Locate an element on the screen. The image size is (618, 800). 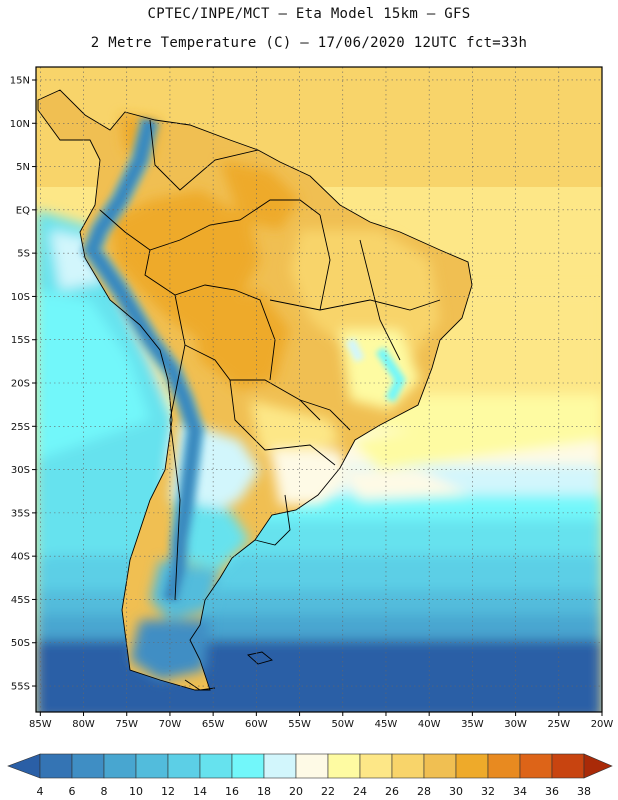
colorbar-tick-label: 26 is located at coordinates (392, 791).